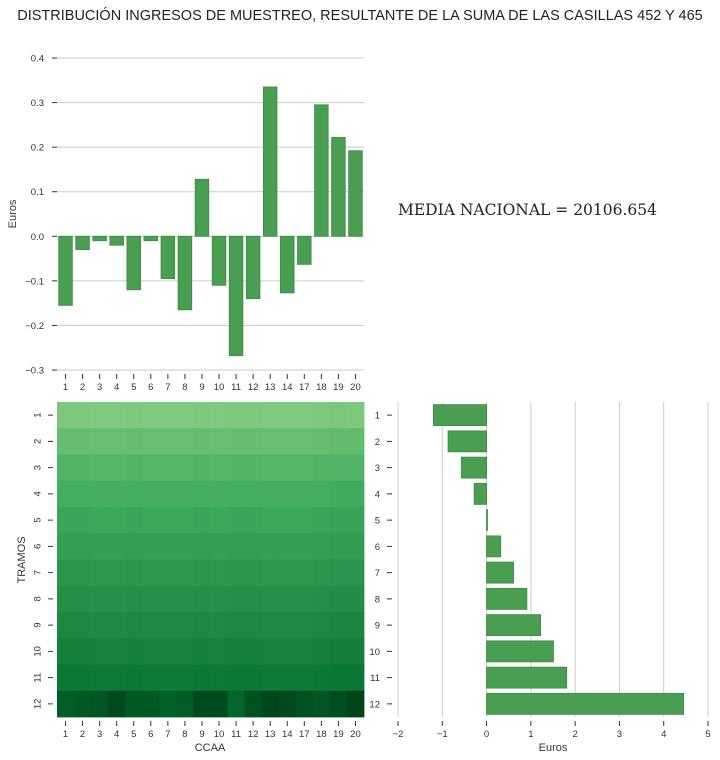 The width and height of the screenshot is (720, 760). What do you see at coordinates (38, 572) in the screenshot?
I see `y-tick-label: 7` at bounding box center [38, 572].